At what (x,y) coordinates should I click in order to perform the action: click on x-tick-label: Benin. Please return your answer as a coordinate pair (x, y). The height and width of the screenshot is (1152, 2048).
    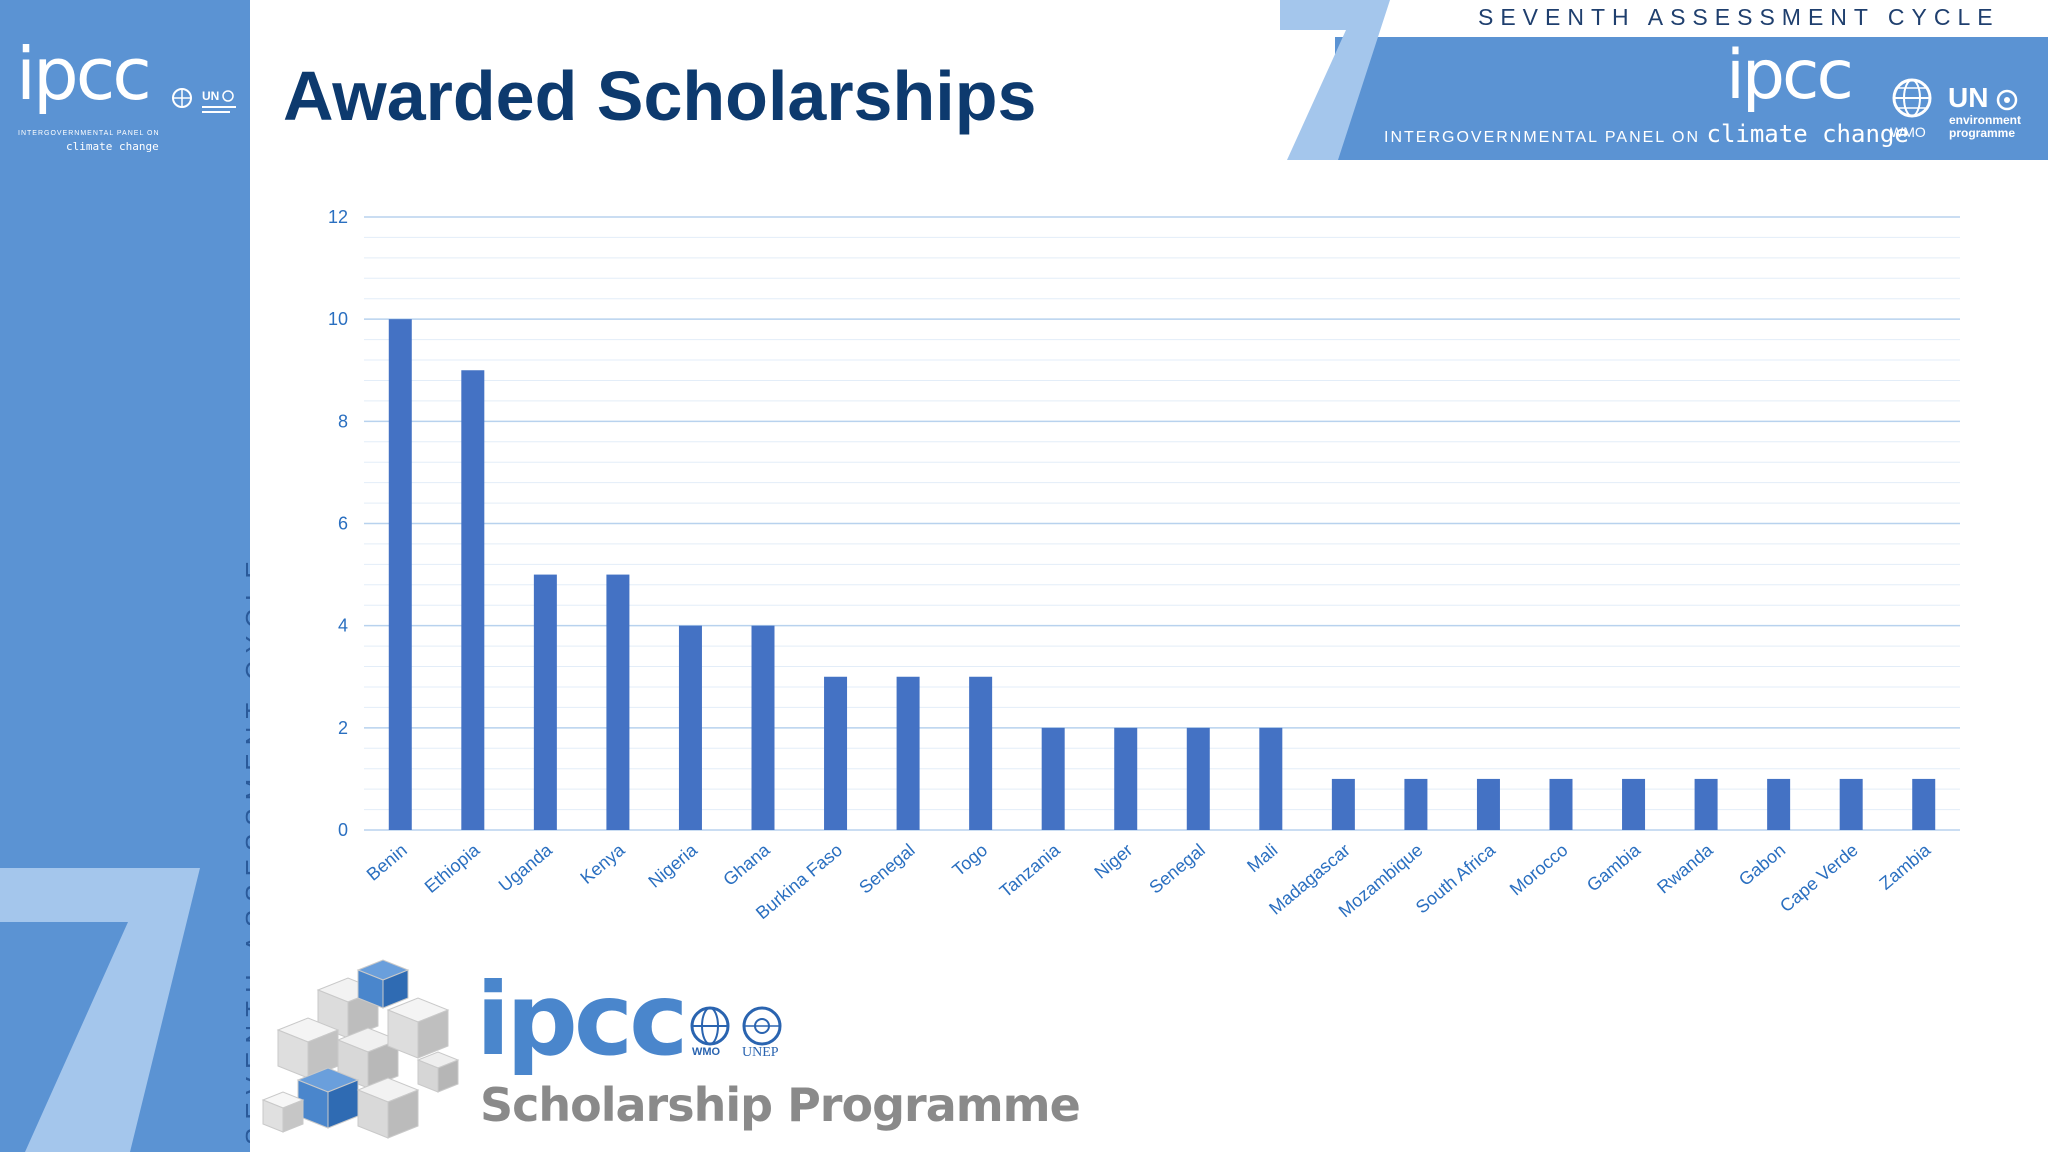
    Looking at the image, I should click on (387, 862).